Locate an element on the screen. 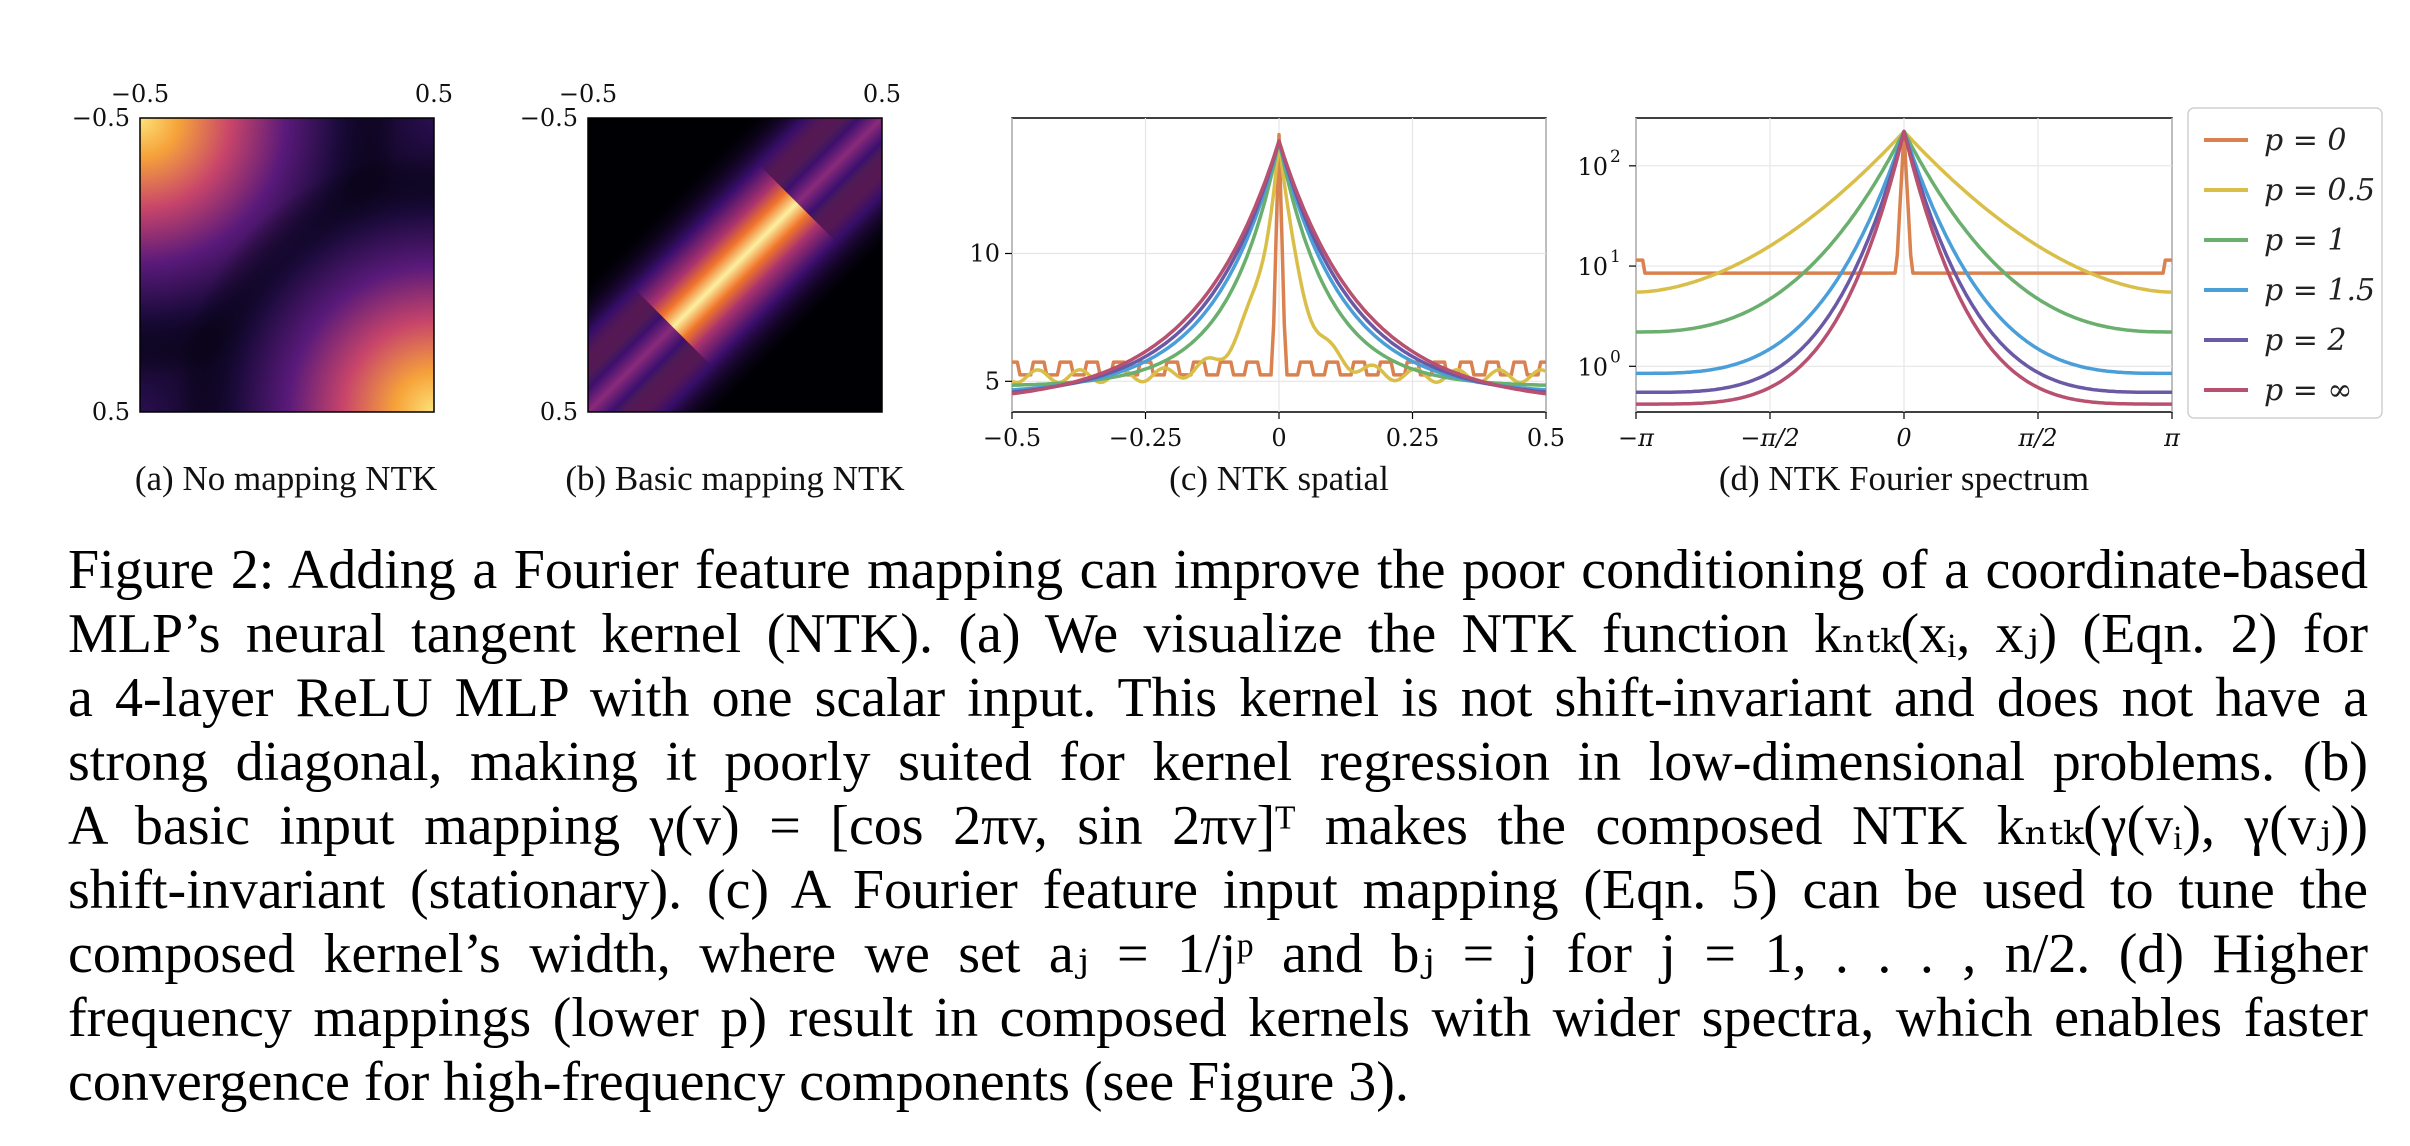 This screenshot has height=1146, width=2410. c-xtick-label: −0.5 is located at coordinates (1012, 438).